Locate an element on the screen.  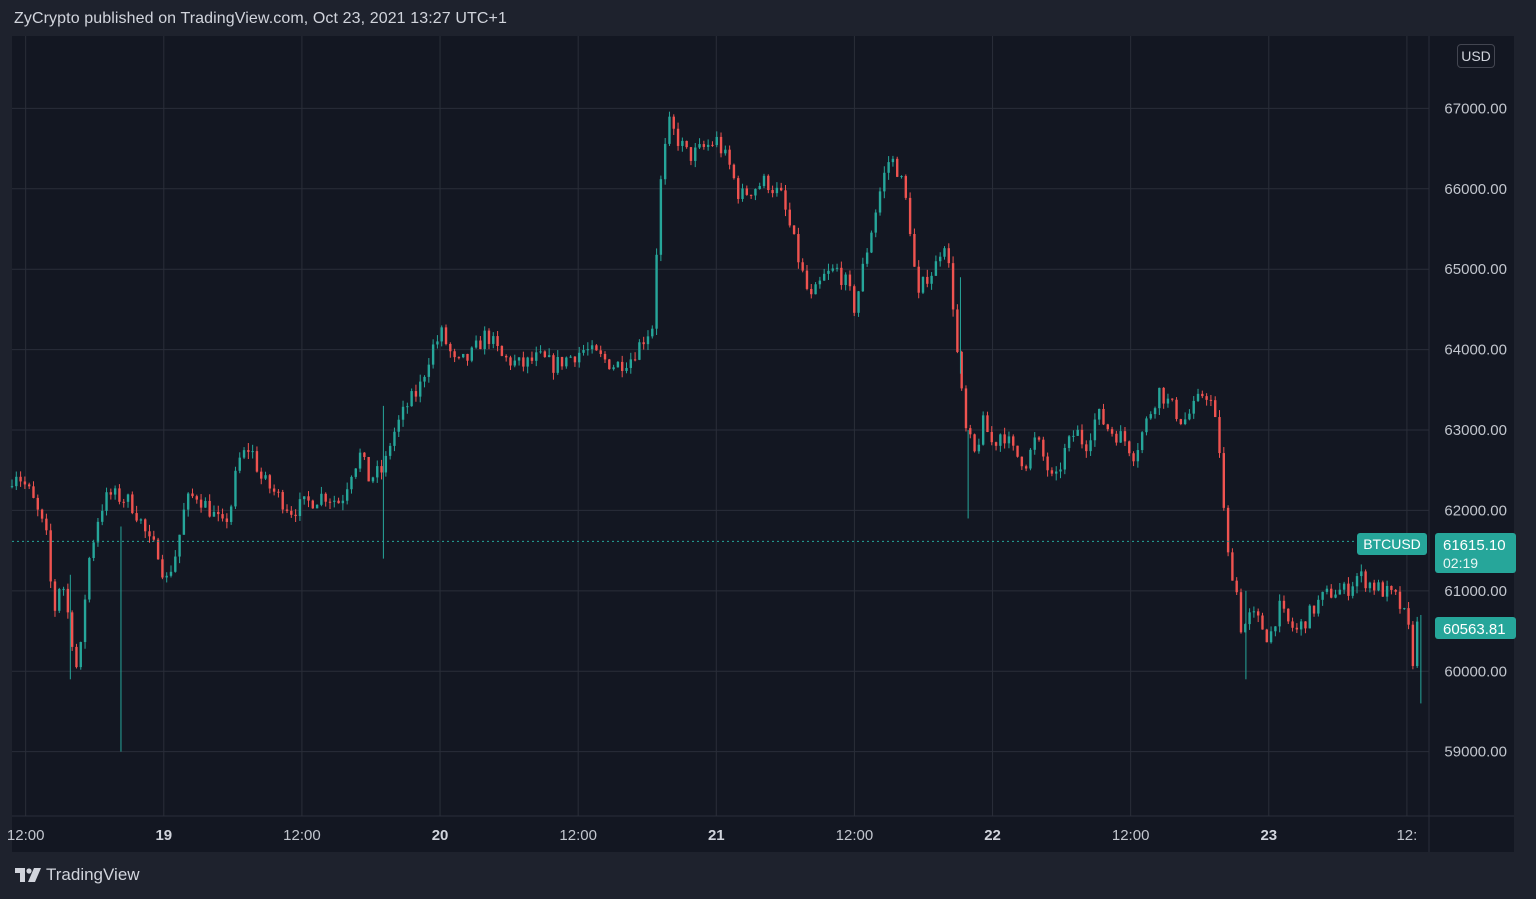
countdown-text: 02:19 is located at coordinates (1460, 563).